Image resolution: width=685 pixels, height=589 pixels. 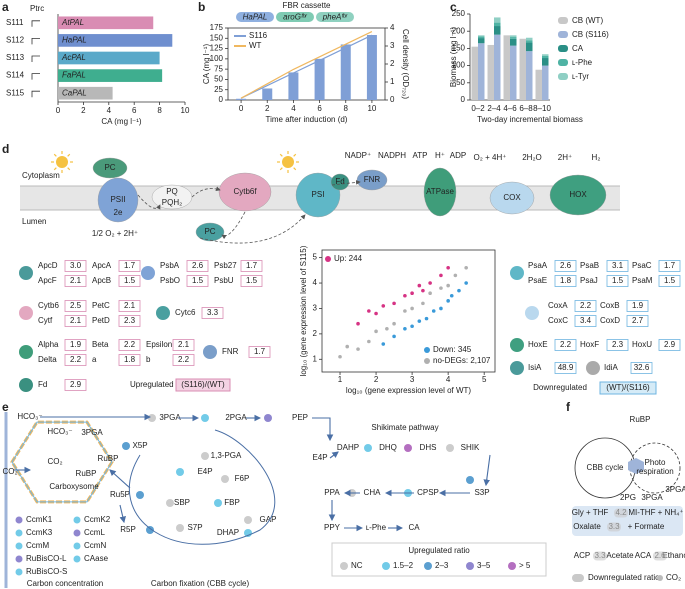 I want to click on x-tick-label: 6, so click(x=319, y=108).